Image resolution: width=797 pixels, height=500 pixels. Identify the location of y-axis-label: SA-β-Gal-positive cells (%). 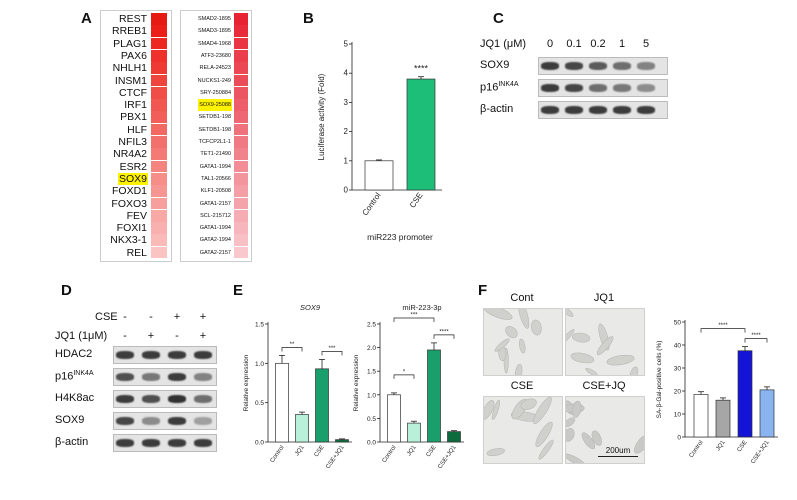
(659, 380).